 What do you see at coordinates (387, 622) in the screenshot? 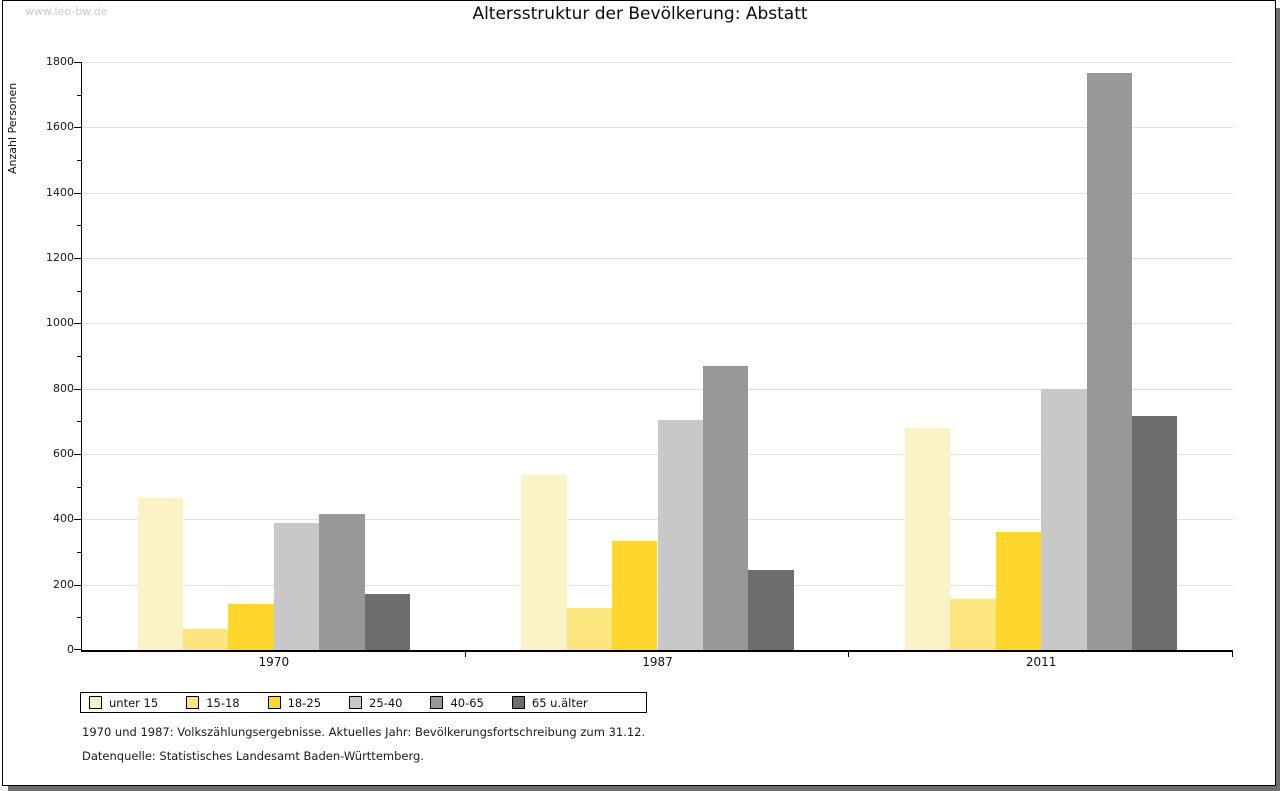
I see `bar-1970-65-u.älter` at bounding box center [387, 622].